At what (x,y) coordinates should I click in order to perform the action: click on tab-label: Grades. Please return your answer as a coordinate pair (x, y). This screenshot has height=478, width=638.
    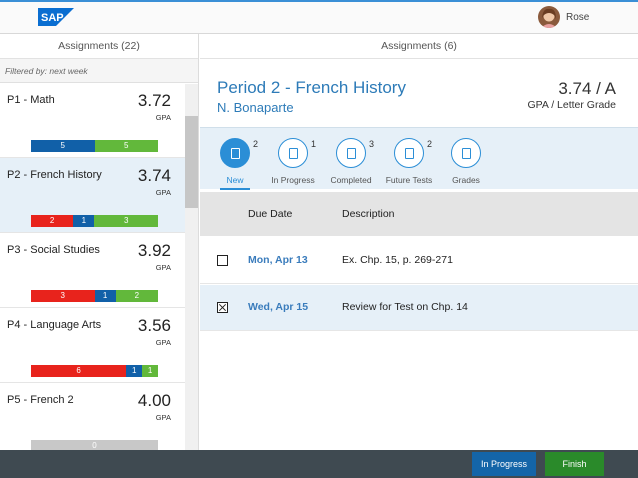
    Looking at the image, I should click on (466, 180).